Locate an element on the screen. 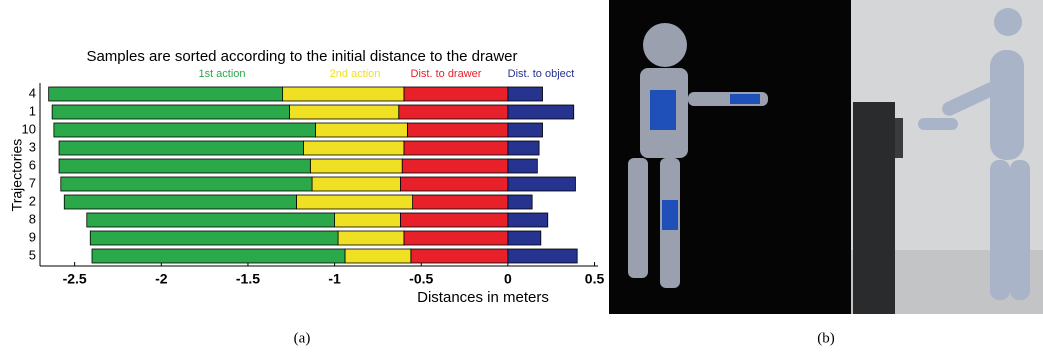  x-tick-label: -1.5 is located at coordinates (248, 279).